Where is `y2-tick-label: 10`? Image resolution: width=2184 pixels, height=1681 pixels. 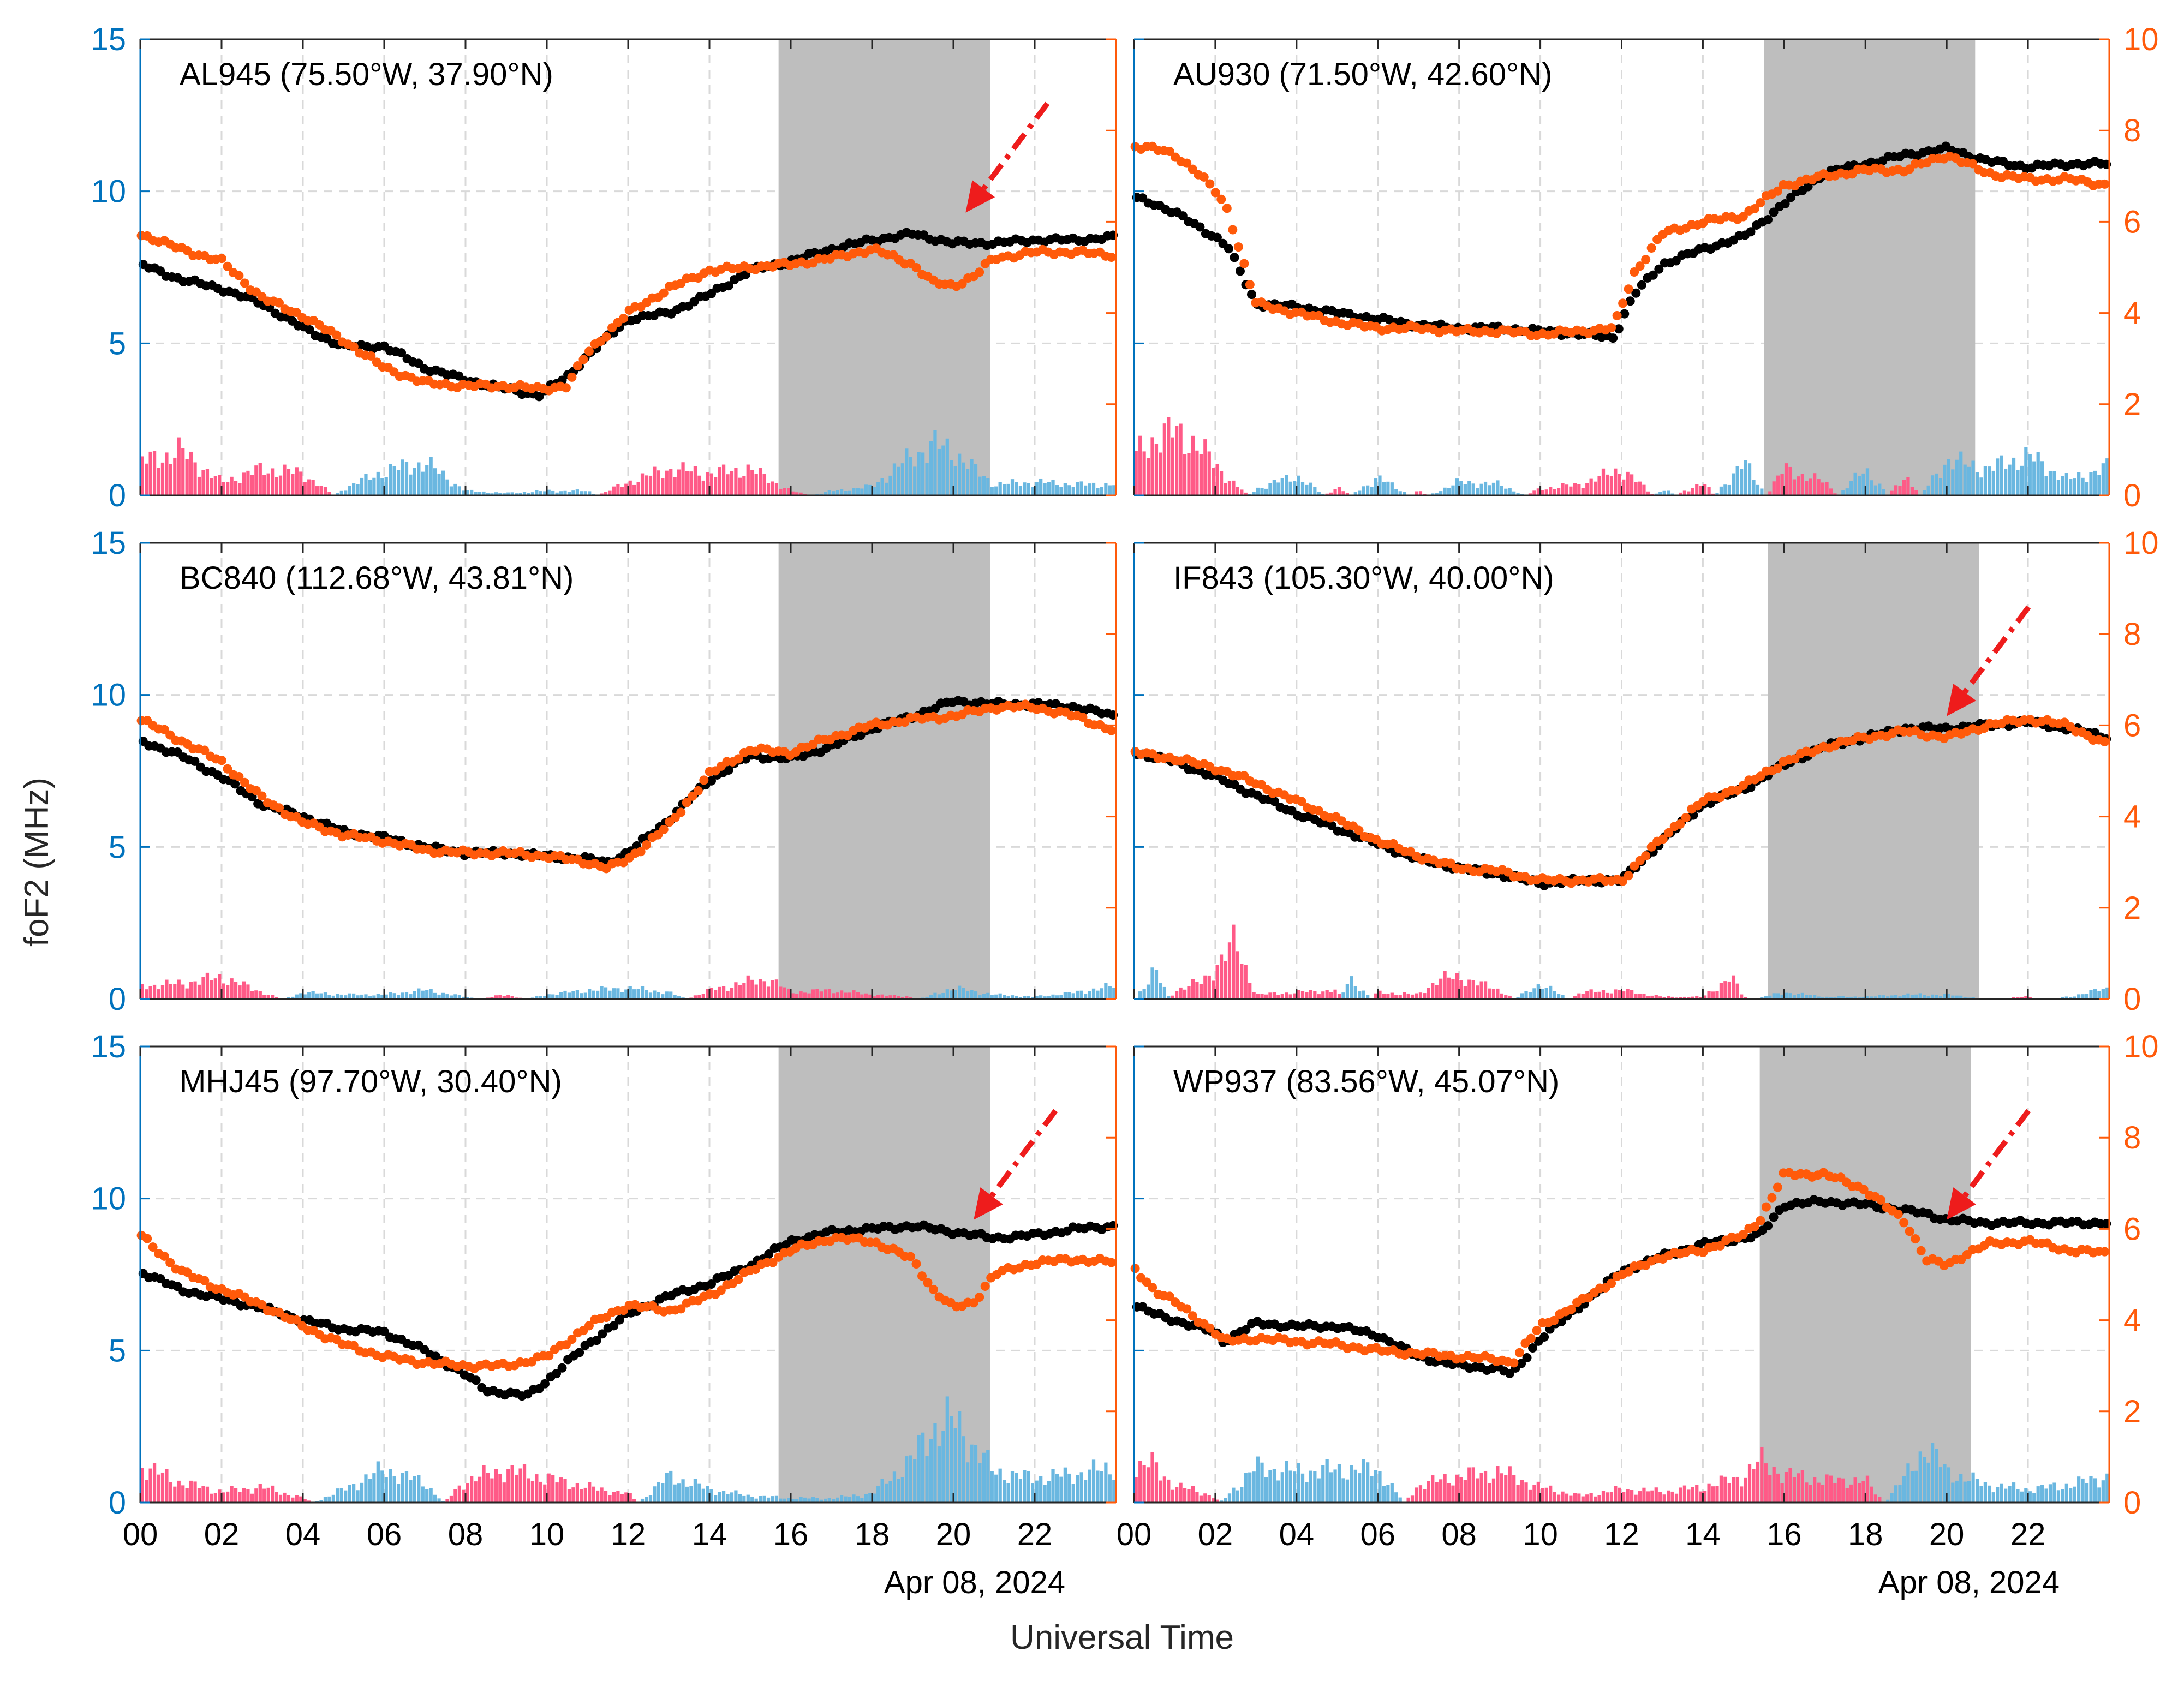 y2-tick-label: 10 is located at coordinates (2141, 1046).